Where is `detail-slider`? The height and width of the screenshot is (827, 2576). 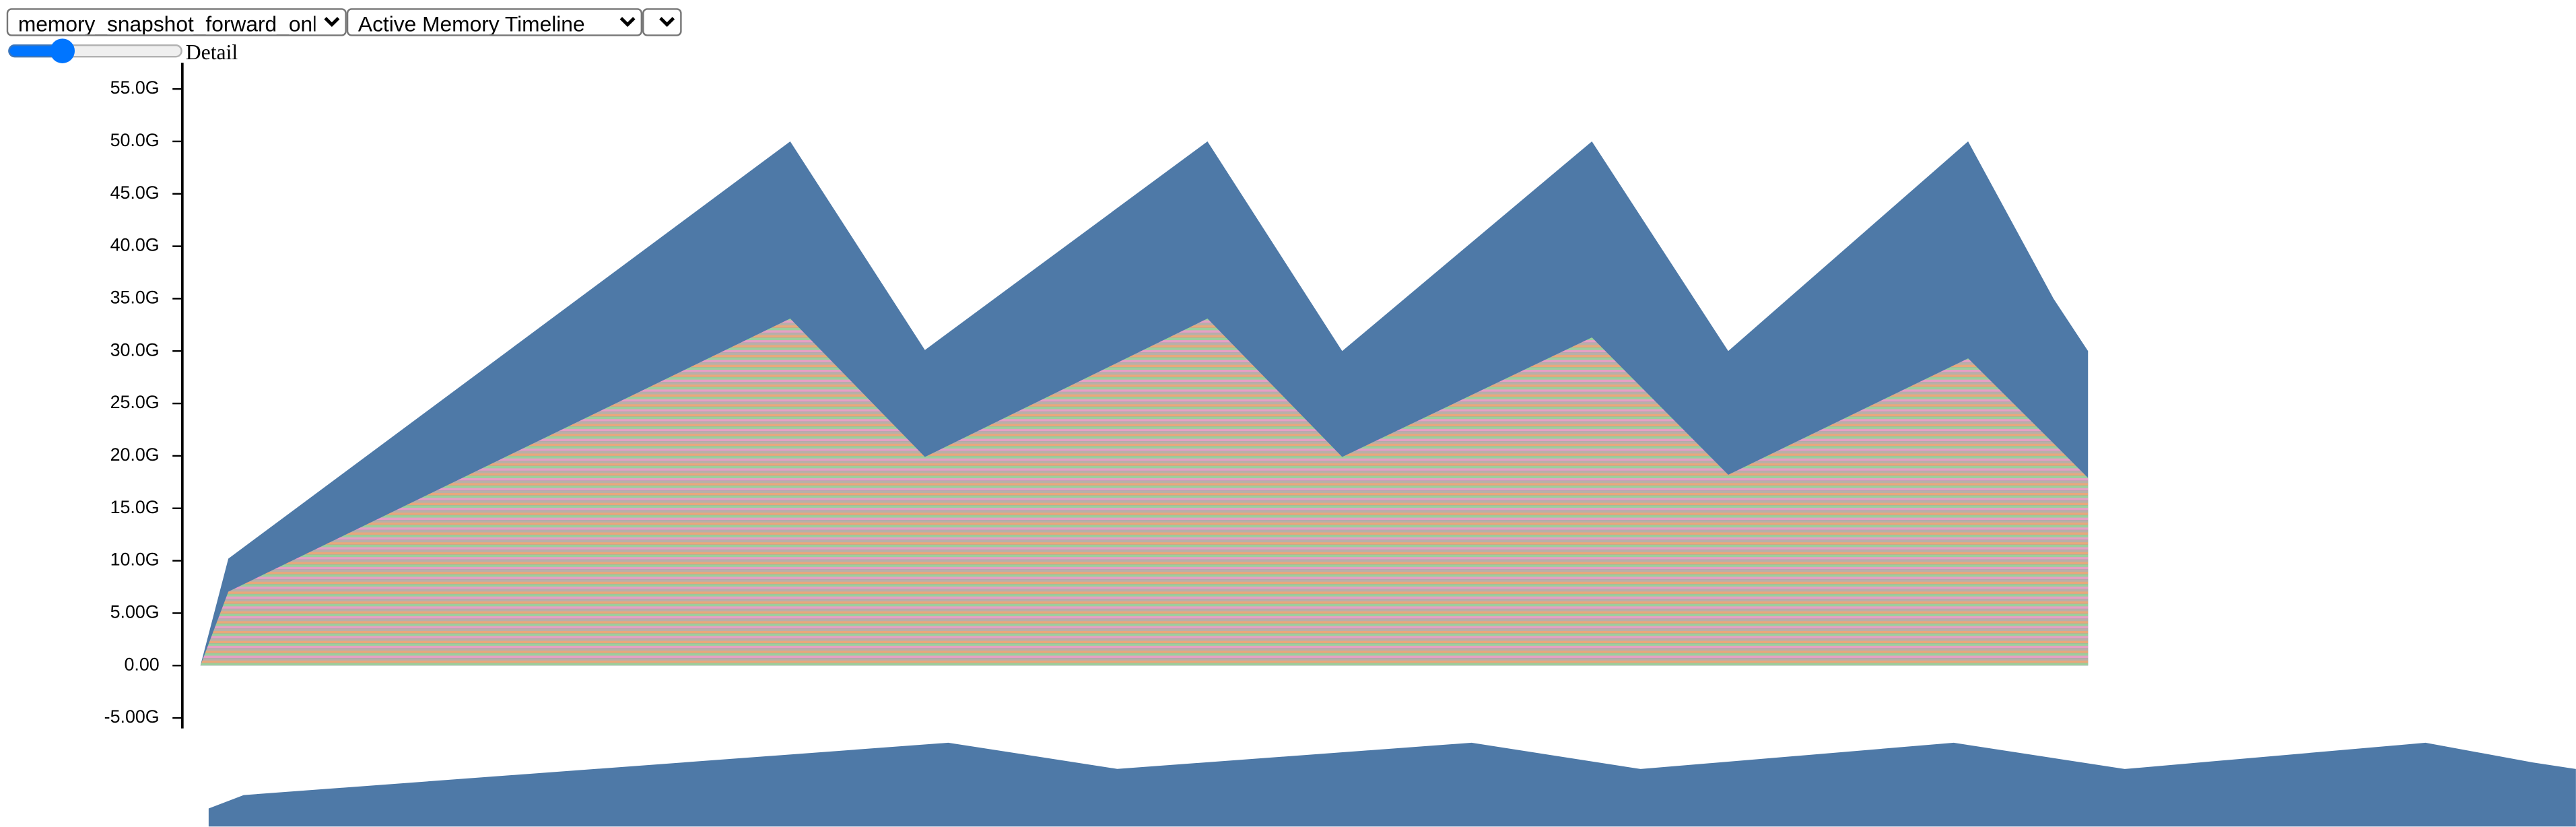 detail-slider is located at coordinates (95, 51).